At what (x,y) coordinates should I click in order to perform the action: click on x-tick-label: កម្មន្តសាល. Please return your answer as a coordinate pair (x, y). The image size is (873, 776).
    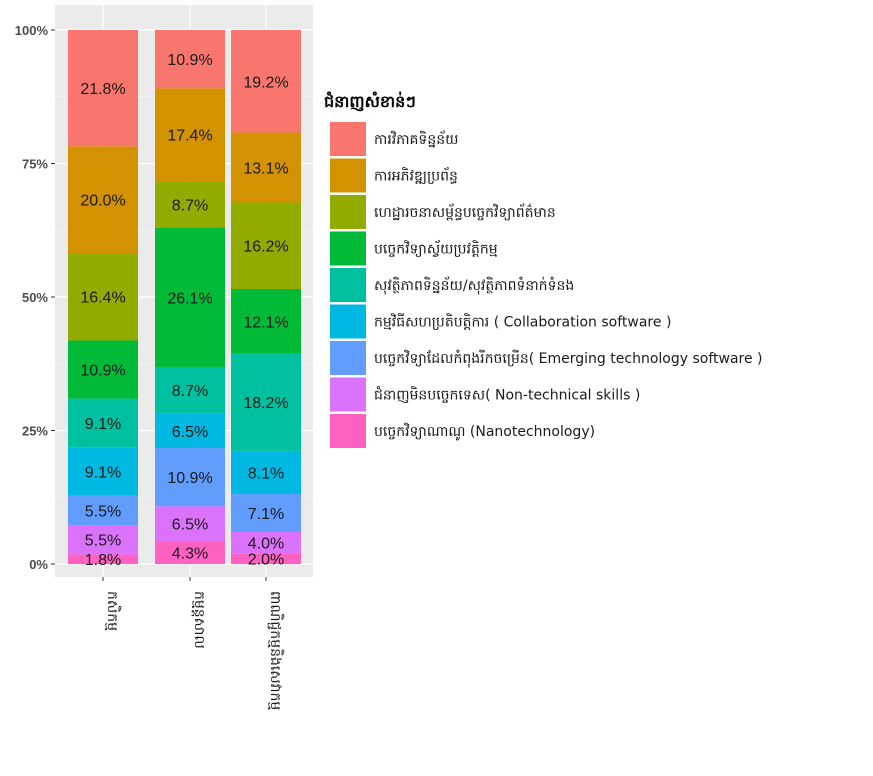
    Looking at the image, I should click on (199, 620).